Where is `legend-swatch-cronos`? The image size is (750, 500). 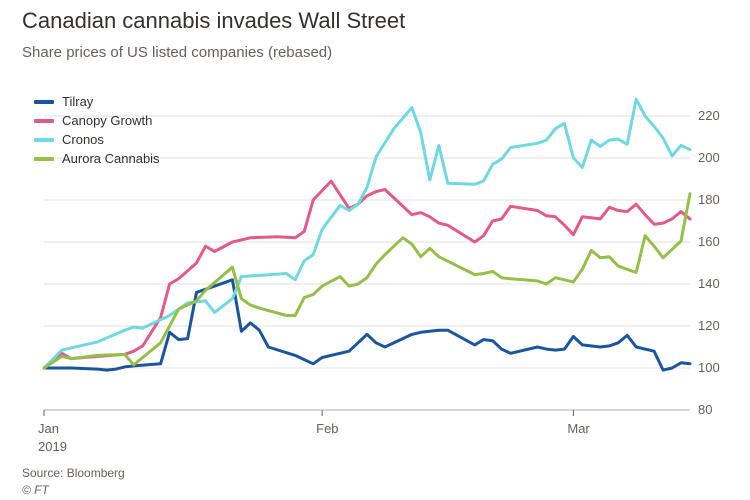
legend-swatch-cronos is located at coordinates (44, 139).